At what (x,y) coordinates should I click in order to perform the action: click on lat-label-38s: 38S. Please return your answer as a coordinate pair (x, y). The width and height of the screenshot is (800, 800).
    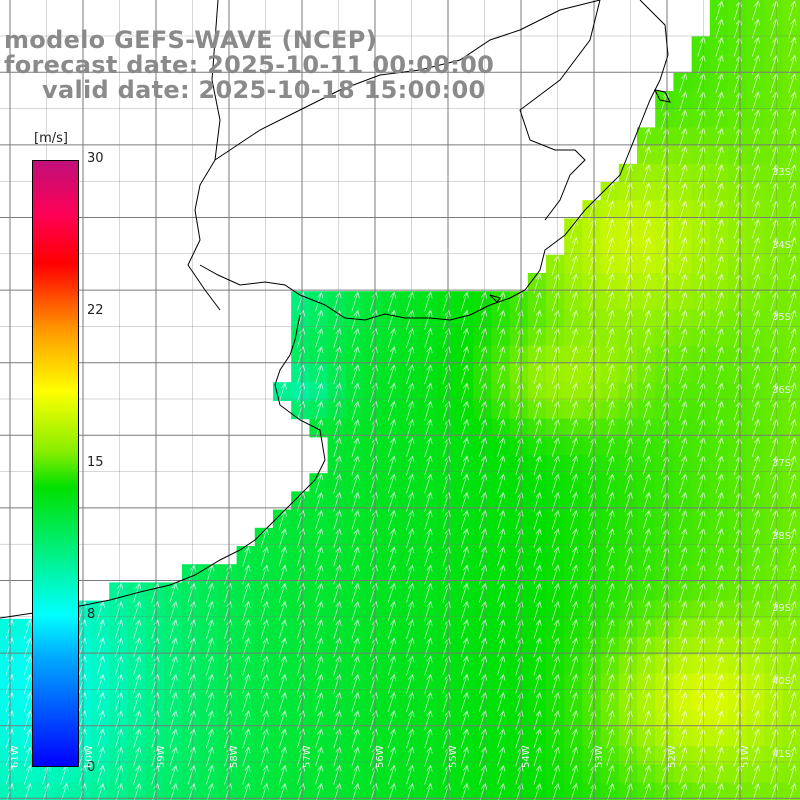
    Looking at the image, I should click on (782, 536).